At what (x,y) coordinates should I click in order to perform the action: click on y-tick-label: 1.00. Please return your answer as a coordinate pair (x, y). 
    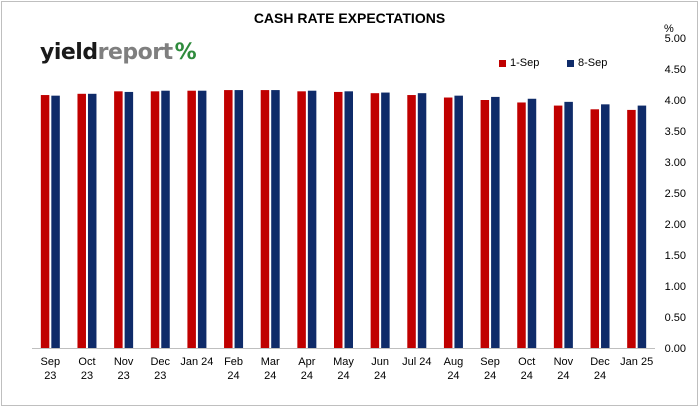
    Looking at the image, I should click on (675, 287).